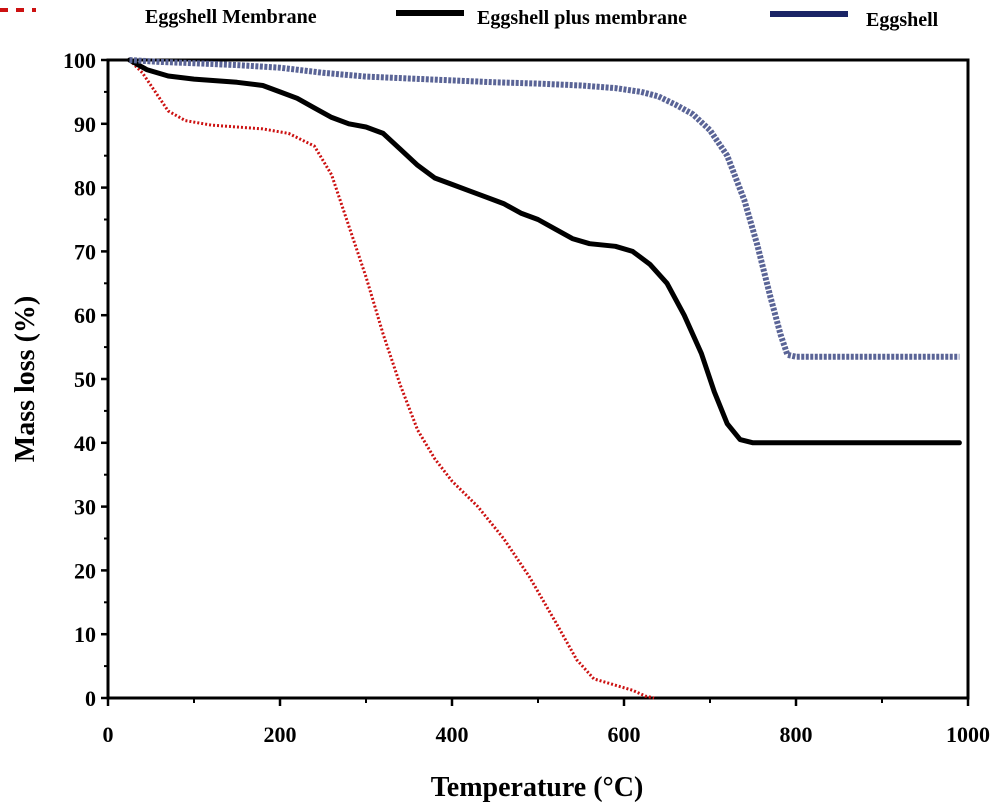 This screenshot has height=804, width=1000. I want to click on y-tick-label: 0, so click(90, 698).